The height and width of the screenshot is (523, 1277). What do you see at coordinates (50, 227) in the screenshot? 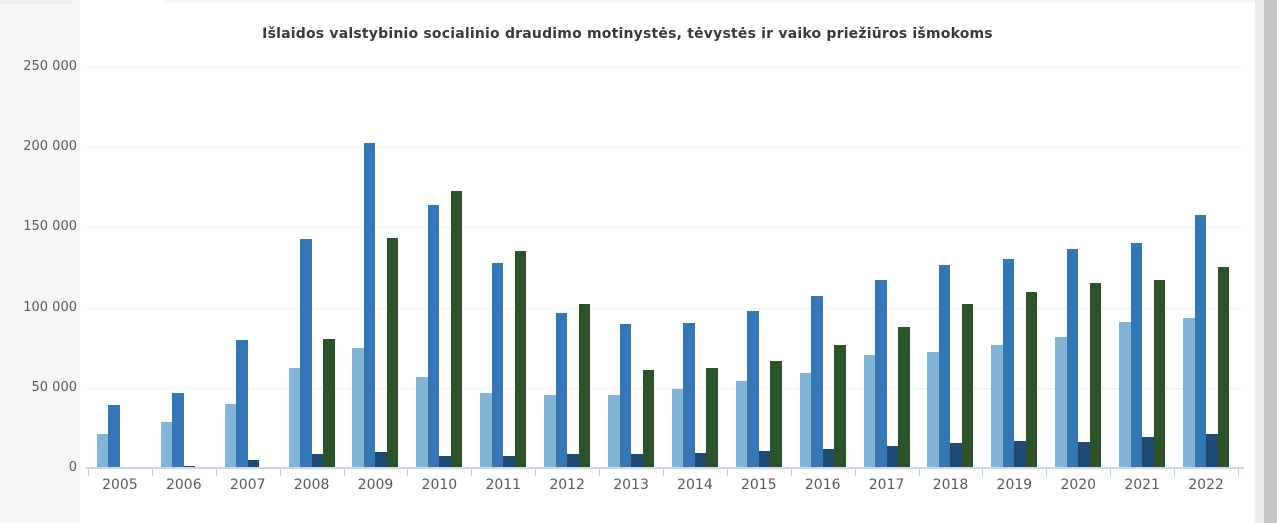
I see `y-axis-label: 150 000` at bounding box center [50, 227].